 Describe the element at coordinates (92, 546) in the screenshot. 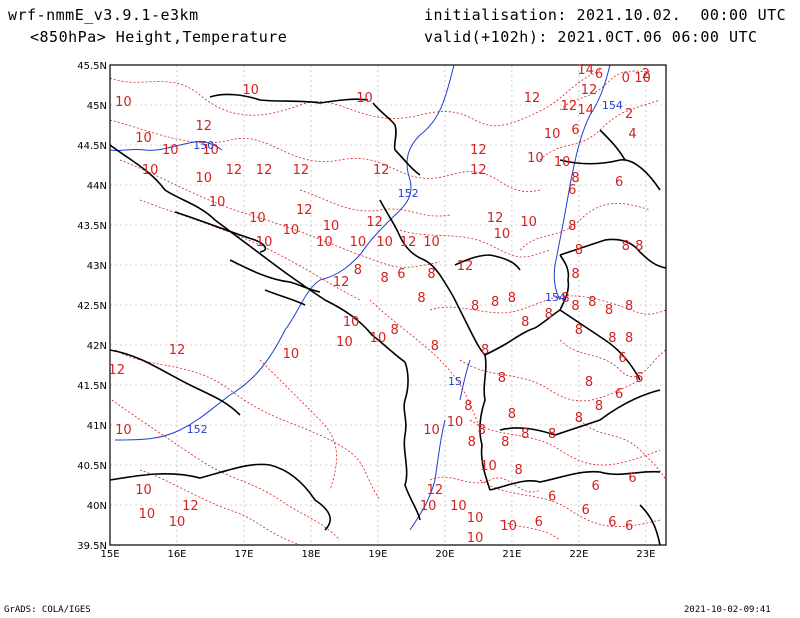

I see `lat-tick-label: 39.5N` at that location.